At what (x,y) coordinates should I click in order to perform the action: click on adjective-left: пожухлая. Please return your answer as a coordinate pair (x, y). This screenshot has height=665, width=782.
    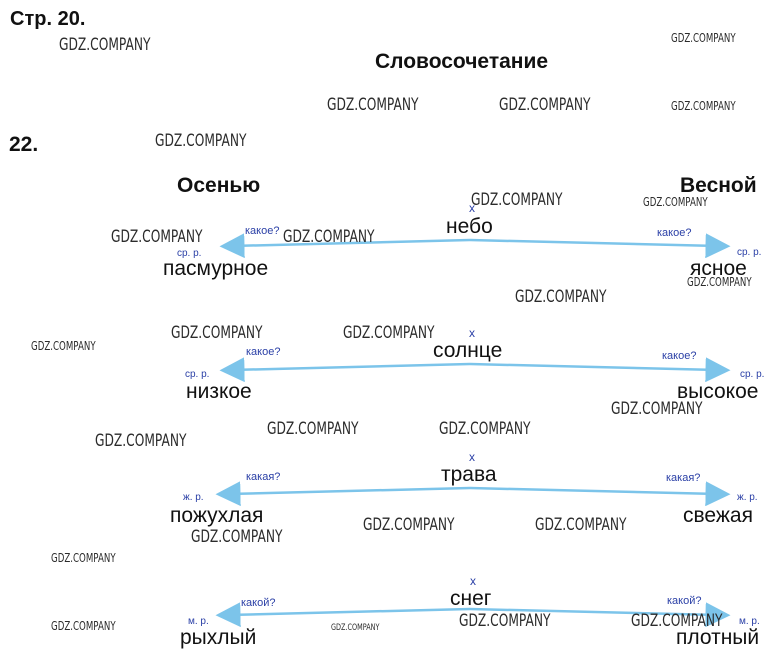
    Looking at the image, I should click on (217, 515).